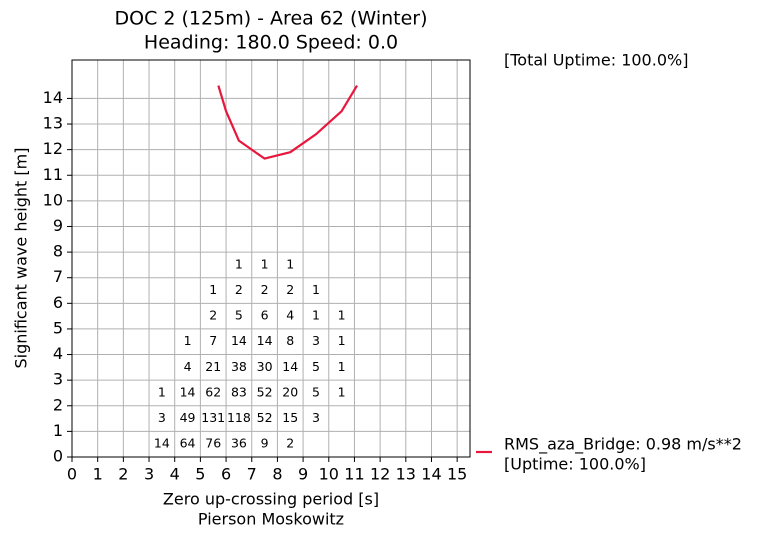 The height and width of the screenshot is (533, 768). What do you see at coordinates (290, 340) in the screenshot?
I see `cell-count: 8` at bounding box center [290, 340].